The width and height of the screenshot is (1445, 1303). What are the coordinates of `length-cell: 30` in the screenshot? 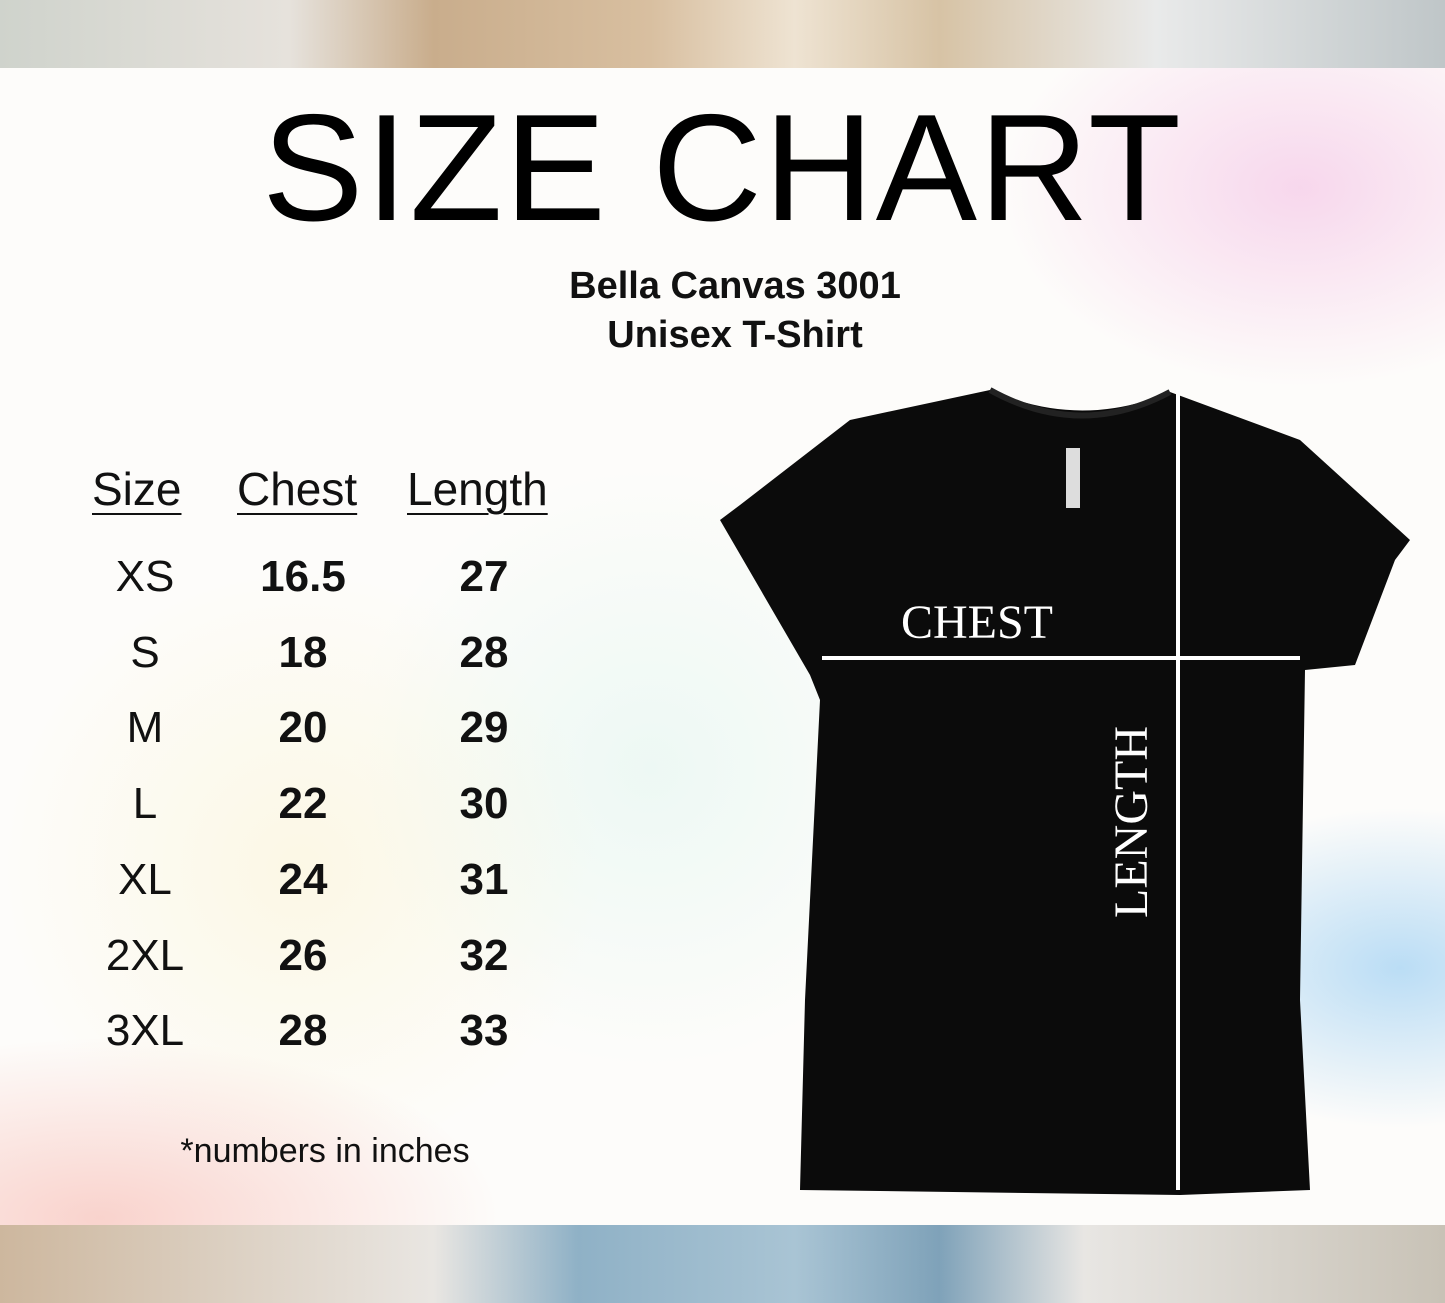 It's located at (484, 804).